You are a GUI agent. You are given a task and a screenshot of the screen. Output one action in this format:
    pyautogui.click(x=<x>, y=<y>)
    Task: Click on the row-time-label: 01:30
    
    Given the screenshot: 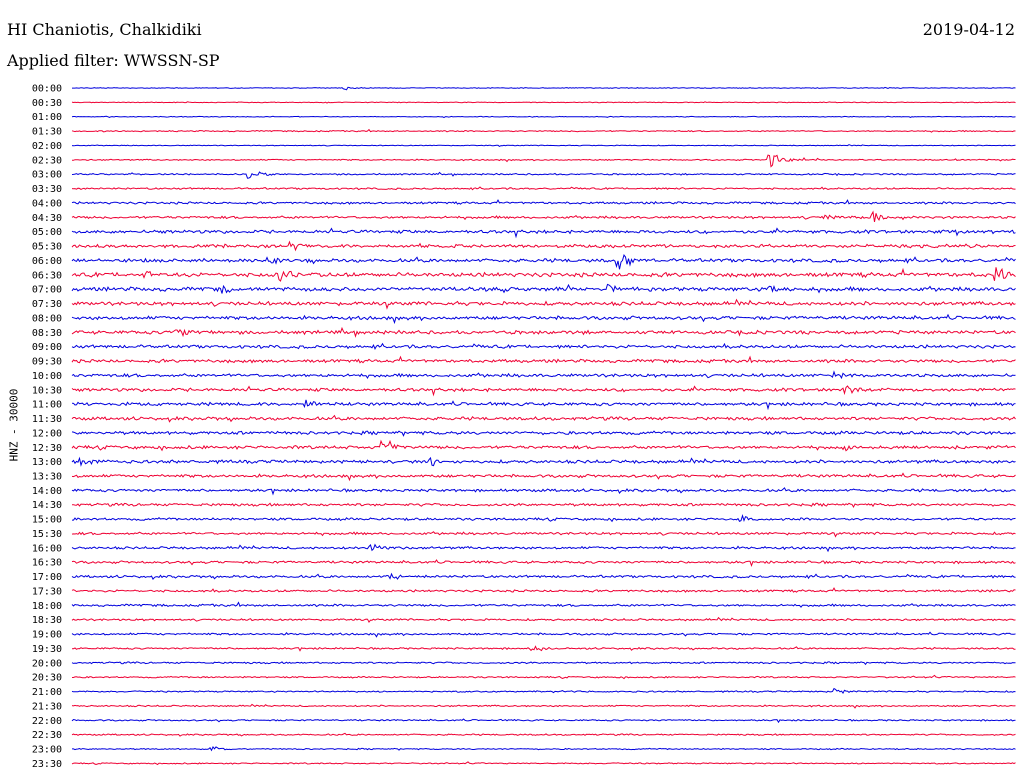 What is the action you would take?
    pyautogui.click(x=47, y=132)
    